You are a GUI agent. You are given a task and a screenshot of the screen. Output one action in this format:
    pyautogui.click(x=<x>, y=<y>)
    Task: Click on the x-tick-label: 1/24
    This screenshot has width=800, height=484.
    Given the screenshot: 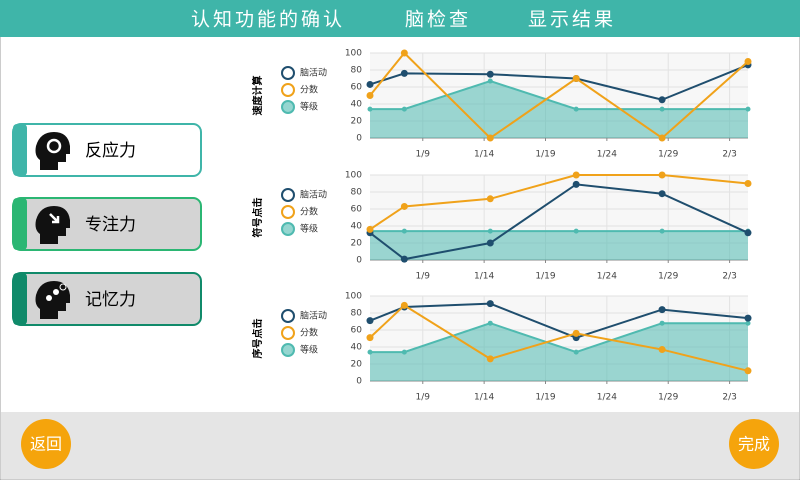 What is the action you would take?
    pyautogui.click(x=607, y=398)
    